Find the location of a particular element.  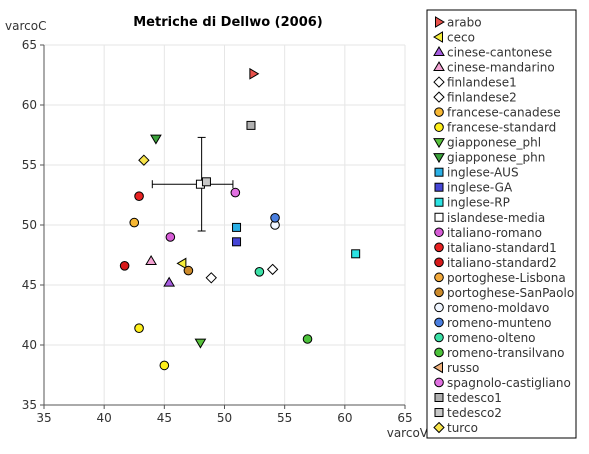

data-point-giapponese_phn is located at coordinates (156, 139).